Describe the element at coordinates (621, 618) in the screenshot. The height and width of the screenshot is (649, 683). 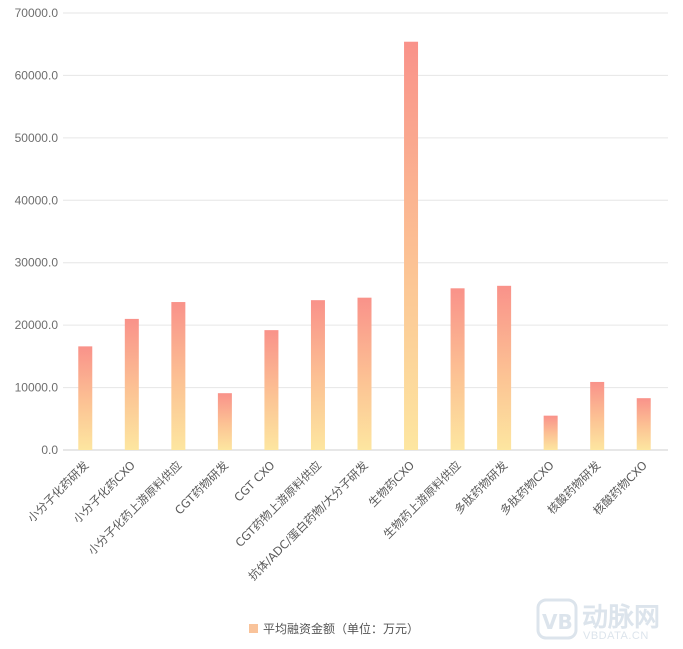
I see `watermark-brand: 动脉网` at that location.